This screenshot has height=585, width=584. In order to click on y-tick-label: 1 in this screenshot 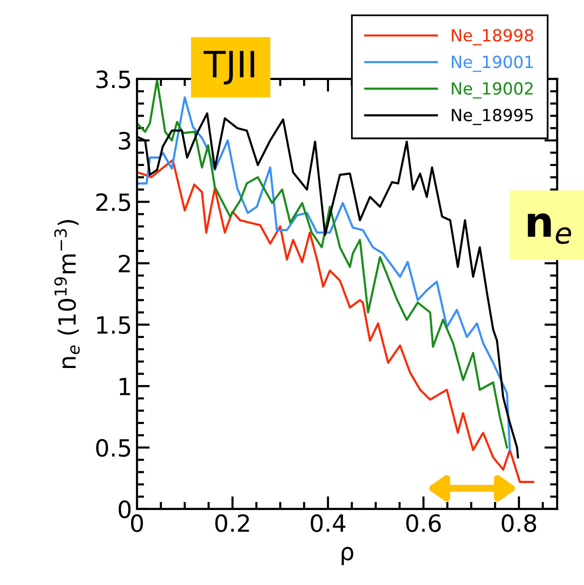, I will do `click(125, 387)`.